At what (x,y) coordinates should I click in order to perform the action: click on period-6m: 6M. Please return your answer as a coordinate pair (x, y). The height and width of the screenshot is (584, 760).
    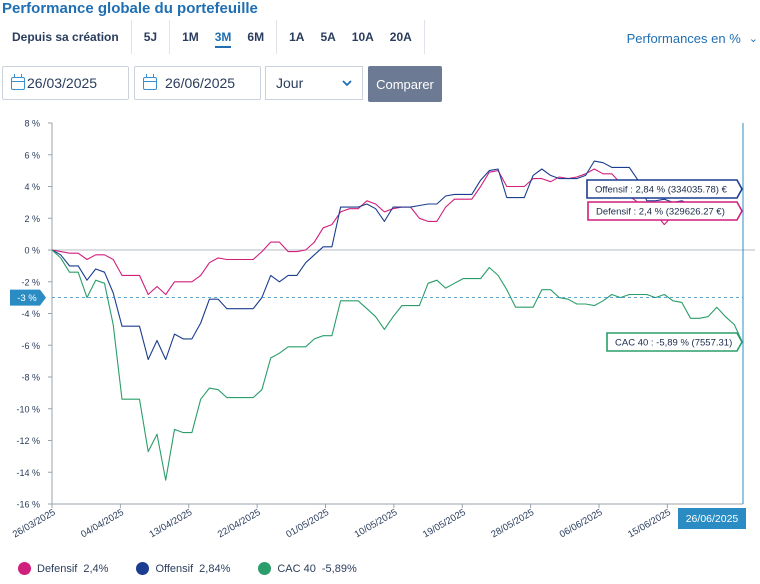
    Looking at the image, I should click on (256, 37).